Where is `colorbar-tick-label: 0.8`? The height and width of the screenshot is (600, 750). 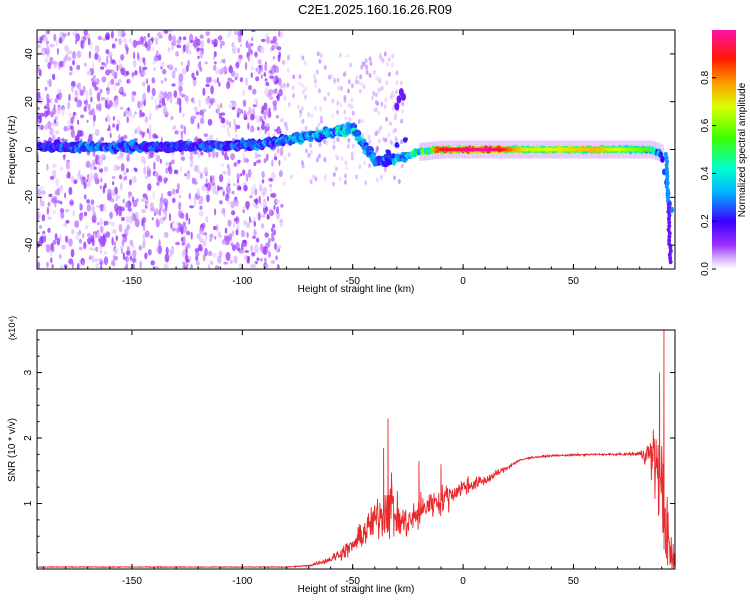
colorbar-tick-label: 0.8 is located at coordinates (705, 77).